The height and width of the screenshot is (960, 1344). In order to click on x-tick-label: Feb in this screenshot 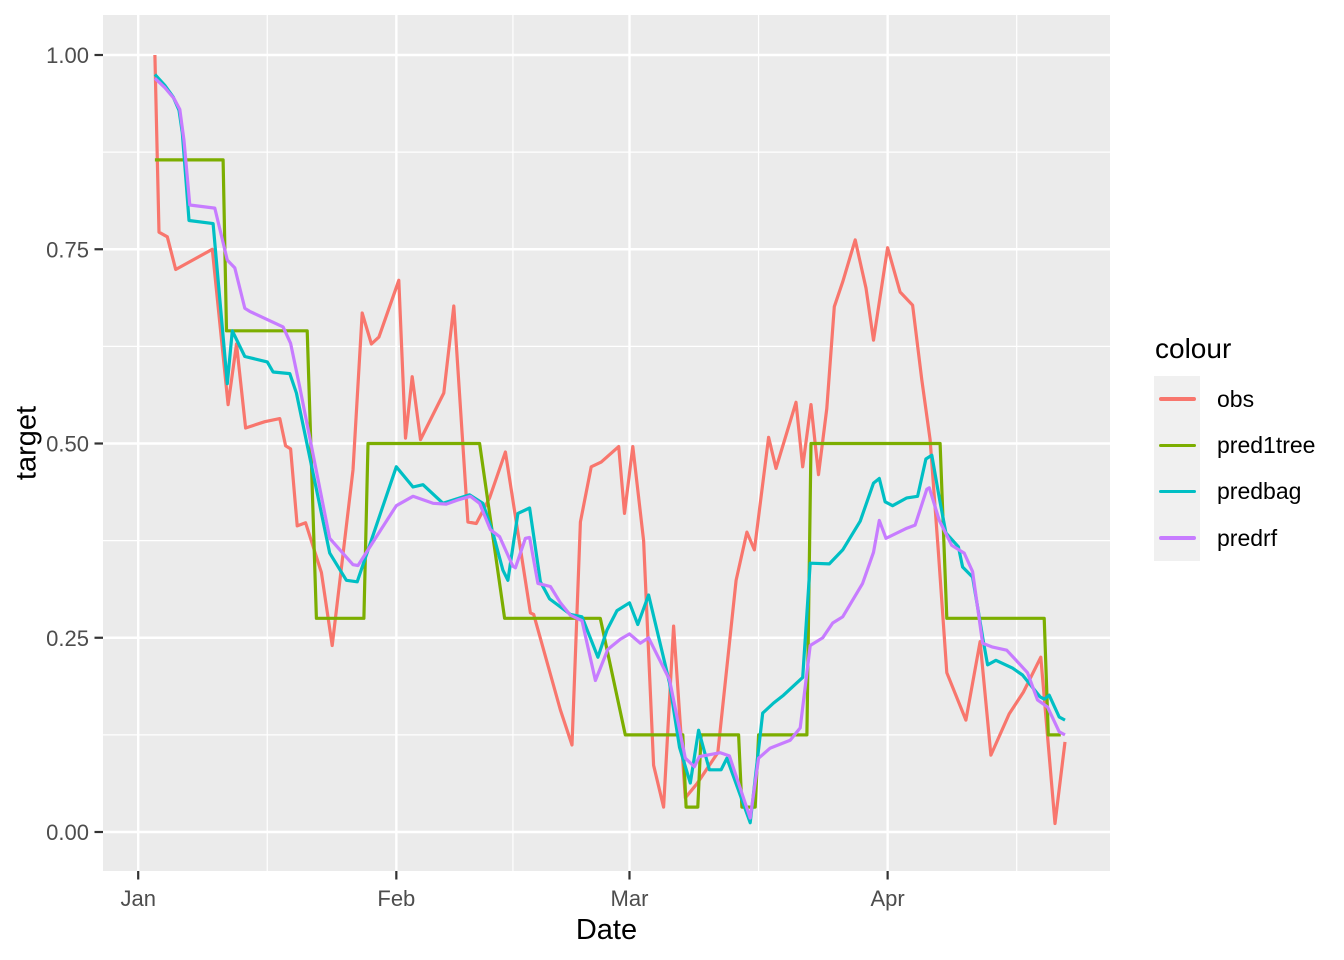, I will do `click(396, 898)`.